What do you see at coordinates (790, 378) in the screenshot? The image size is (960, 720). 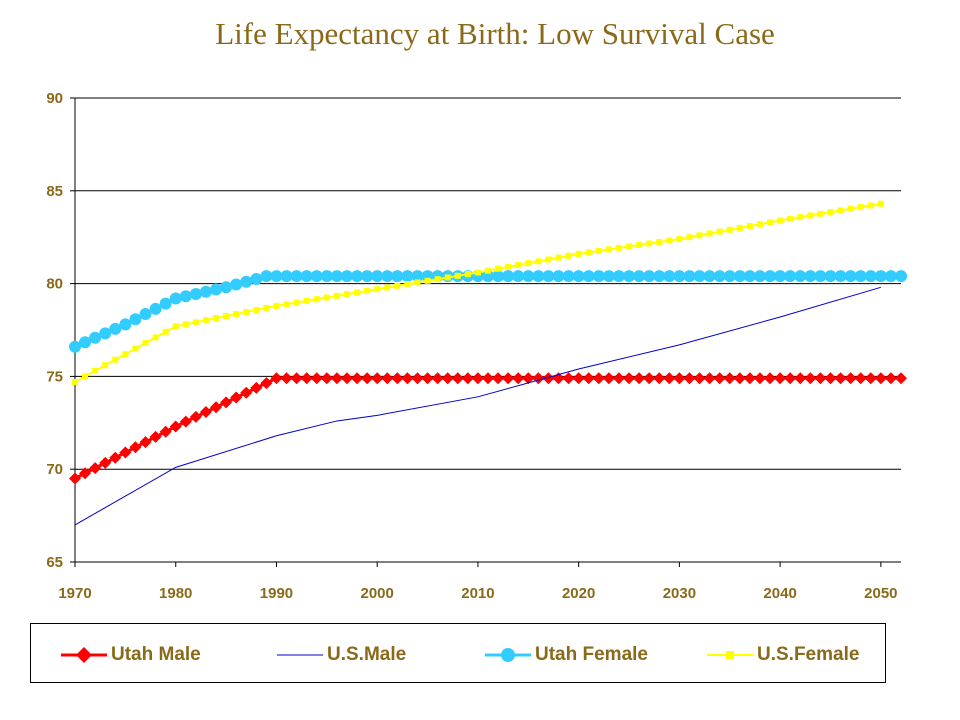 I see `point-utah-male-2041` at bounding box center [790, 378].